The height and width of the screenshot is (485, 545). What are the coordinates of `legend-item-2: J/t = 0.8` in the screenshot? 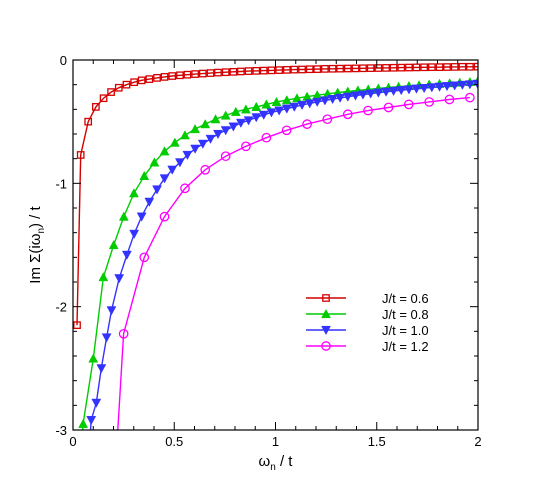 It's located at (367, 314).